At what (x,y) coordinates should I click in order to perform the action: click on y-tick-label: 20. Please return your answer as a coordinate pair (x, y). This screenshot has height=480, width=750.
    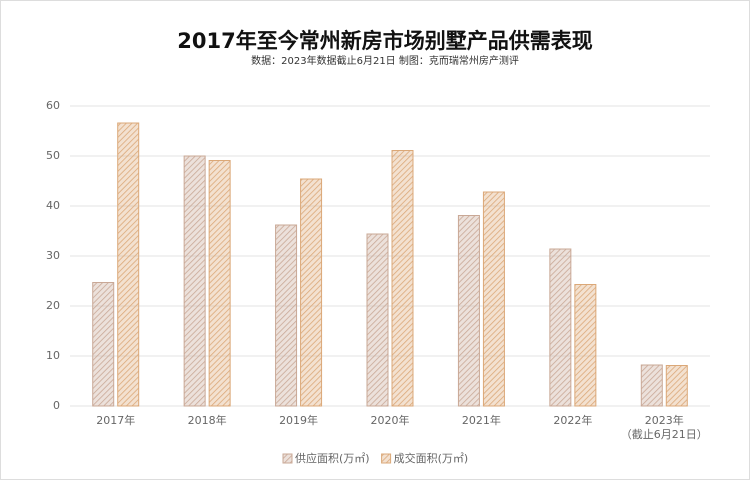
    Looking at the image, I should click on (53, 305).